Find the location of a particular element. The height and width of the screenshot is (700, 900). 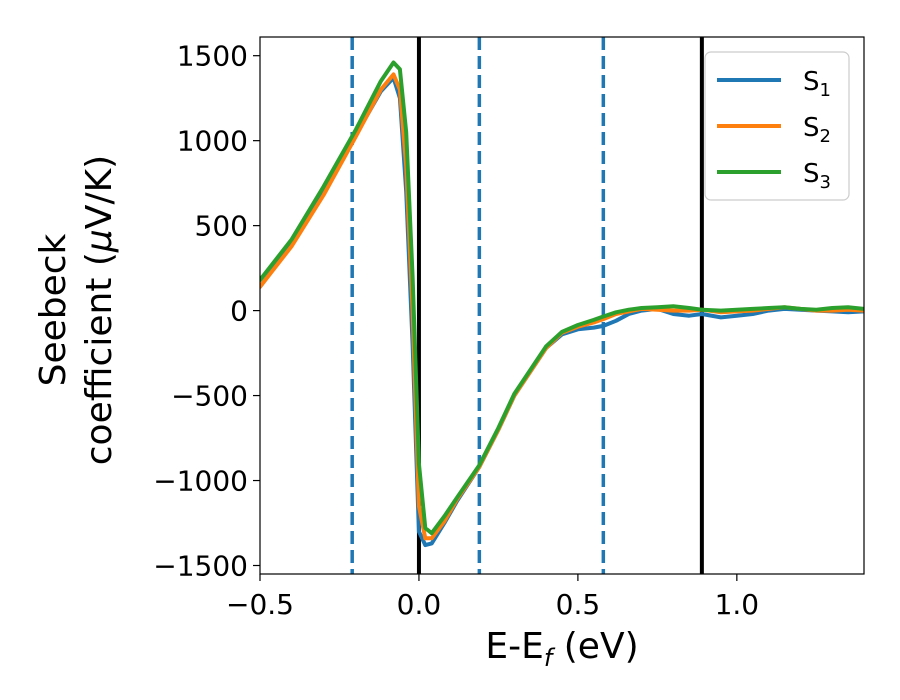

x-tick-label: 0.5 is located at coordinates (578, 604).